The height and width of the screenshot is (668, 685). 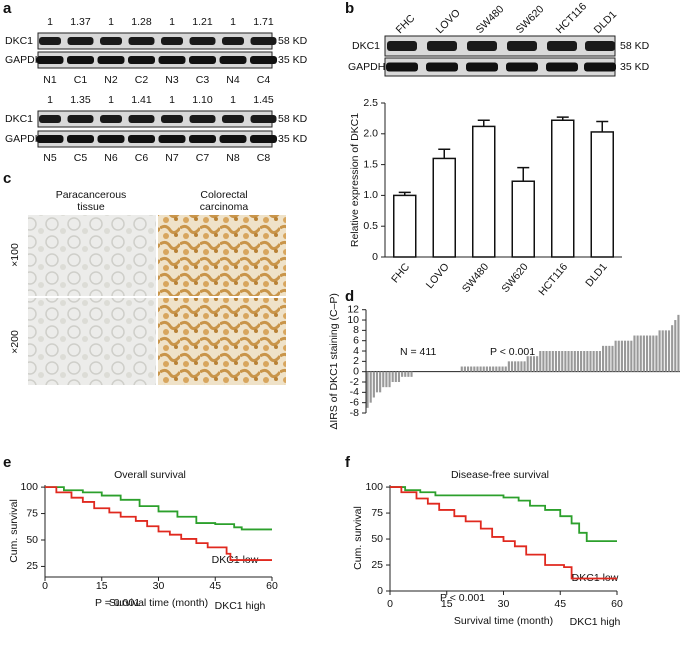 What do you see at coordinates (81, 80) in the screenshot?
I see `lane-label: C1` at bounding box center [81, 80].